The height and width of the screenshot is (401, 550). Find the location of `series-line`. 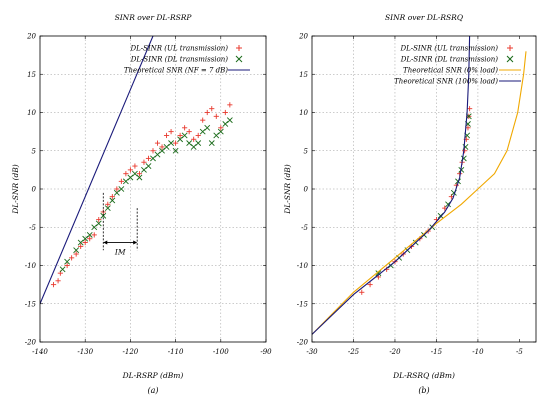

series-line is located at coordinates (97, 170).